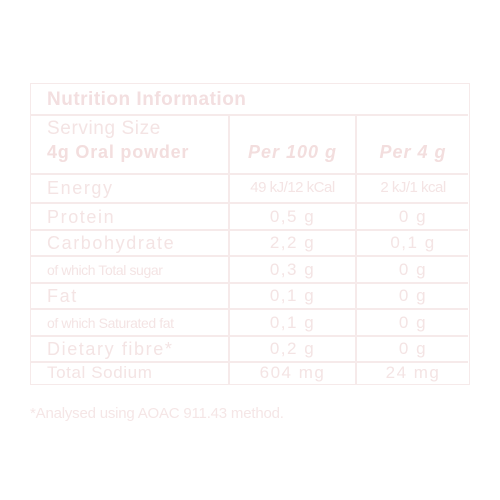  Describe the element at coordinates (413, 187) in the screenshot. I see `row-value-energy-perserving: 2 kJ/1 kcal` at that location.